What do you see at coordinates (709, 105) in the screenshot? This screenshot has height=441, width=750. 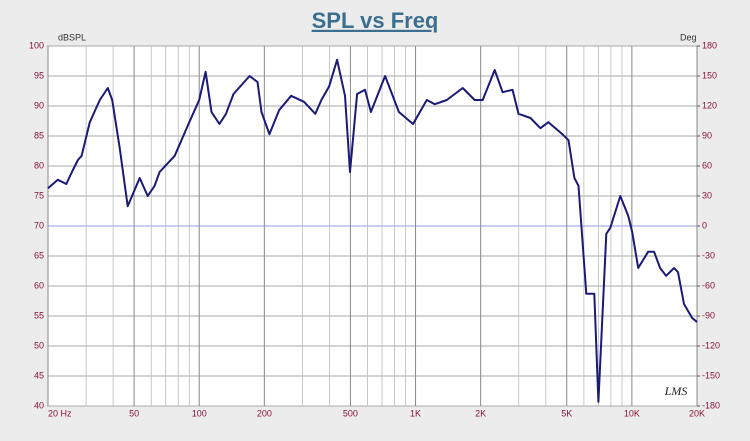 I see `y2-tick-label: 120` at bounding box center [709, 105].